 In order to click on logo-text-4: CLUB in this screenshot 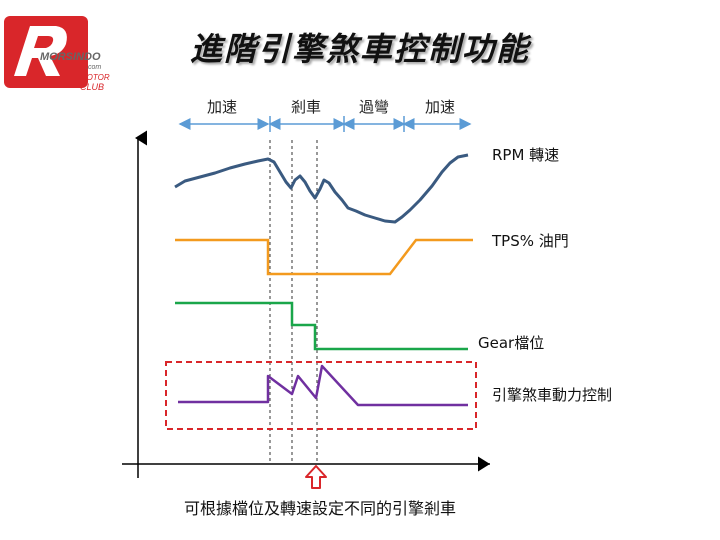, I will do `click(92, 87)`.